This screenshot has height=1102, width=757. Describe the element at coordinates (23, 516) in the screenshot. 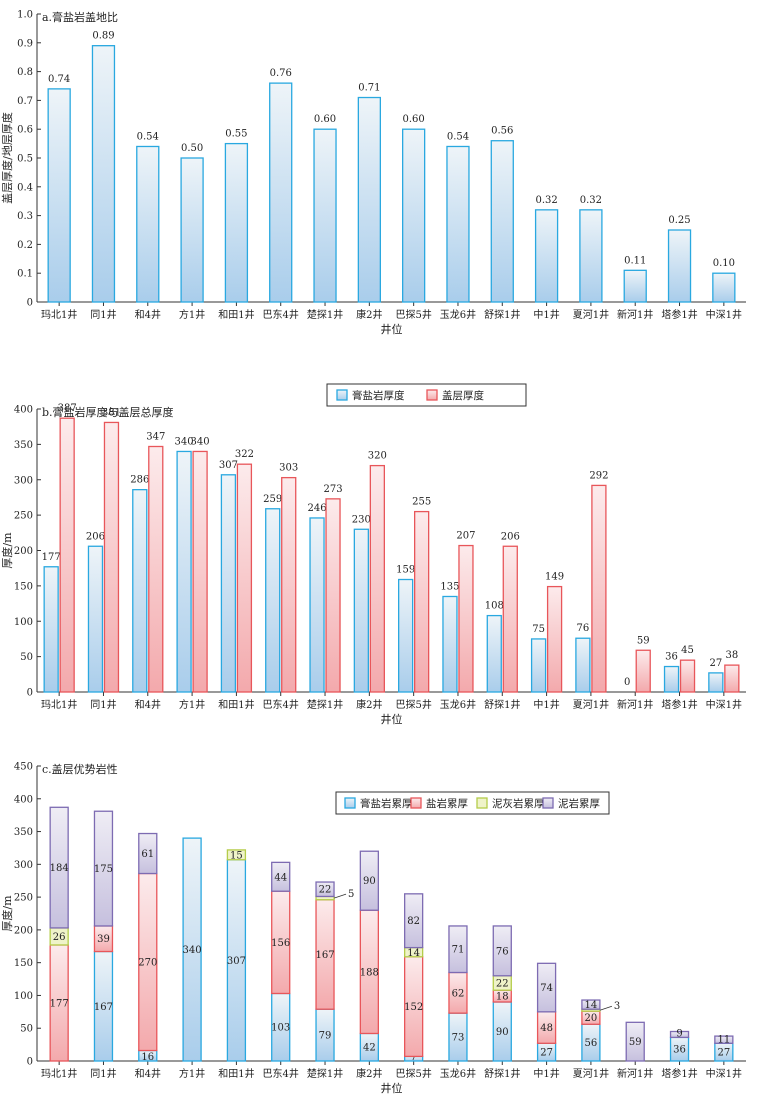

I see `y-tick-label: 250` at that location.